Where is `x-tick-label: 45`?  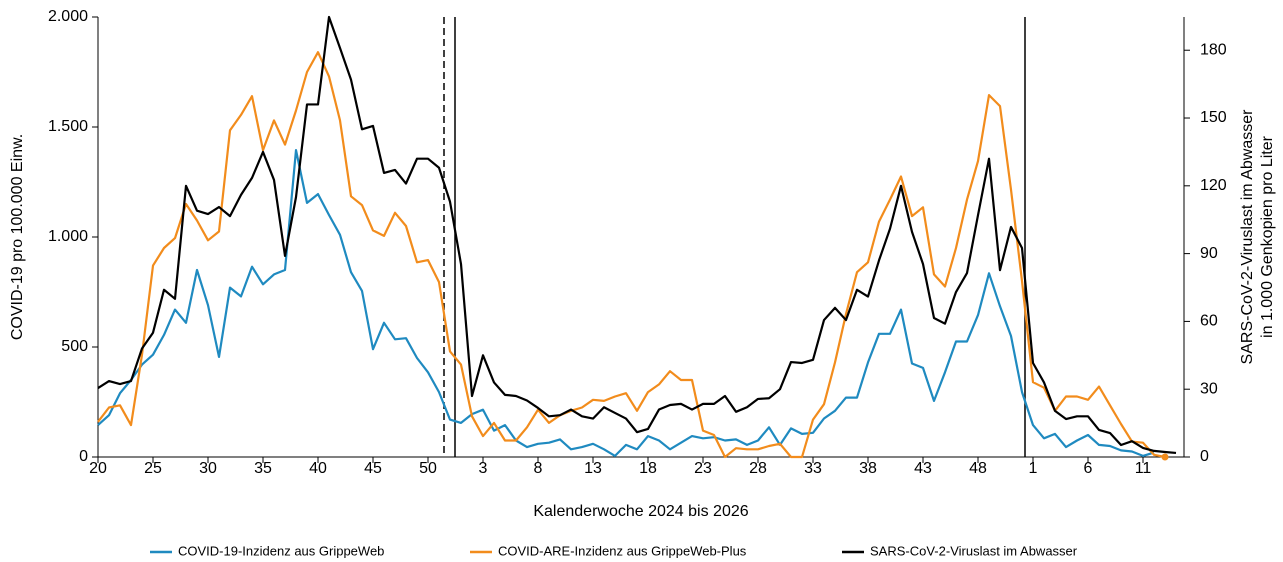 x-tick-label: 45 is located at coordinates (373, 468).